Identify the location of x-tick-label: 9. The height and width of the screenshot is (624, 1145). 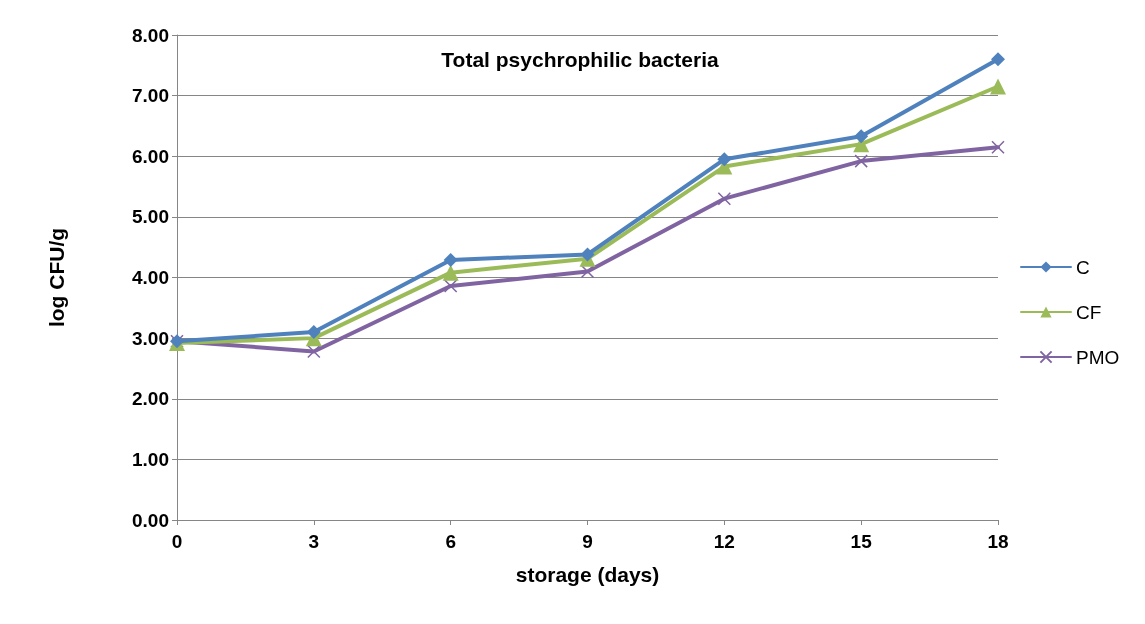
(587, 541).